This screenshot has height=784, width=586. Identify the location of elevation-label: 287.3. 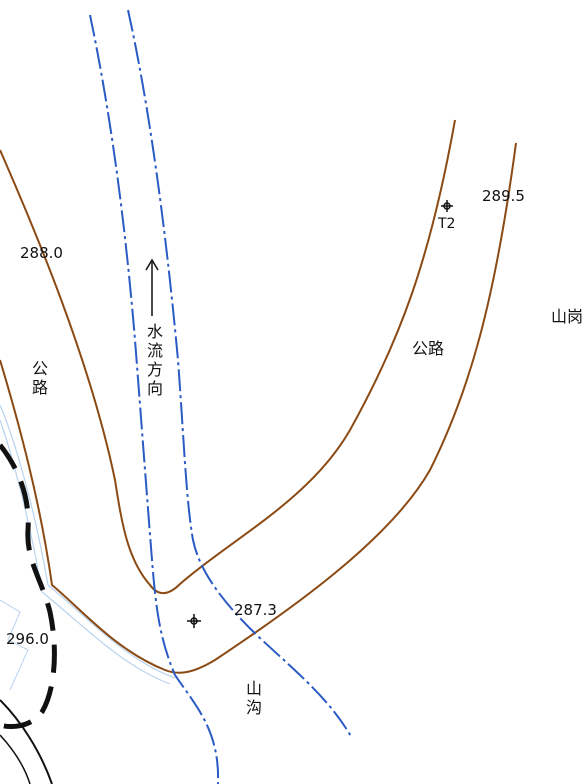
(255, 610).